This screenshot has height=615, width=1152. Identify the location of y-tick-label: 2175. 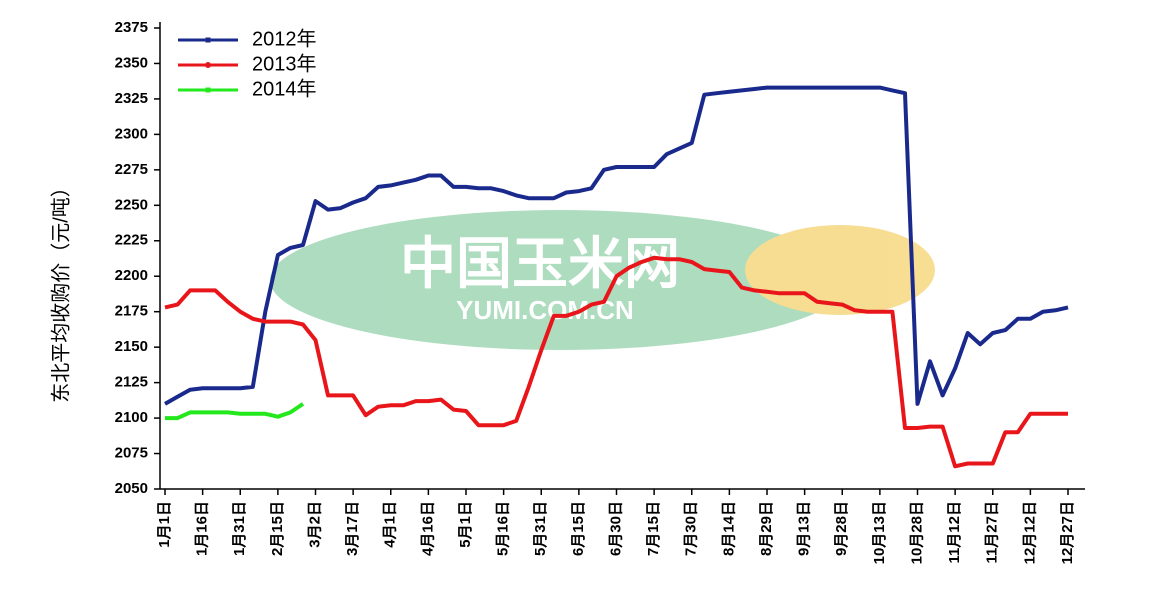
(131, 311).